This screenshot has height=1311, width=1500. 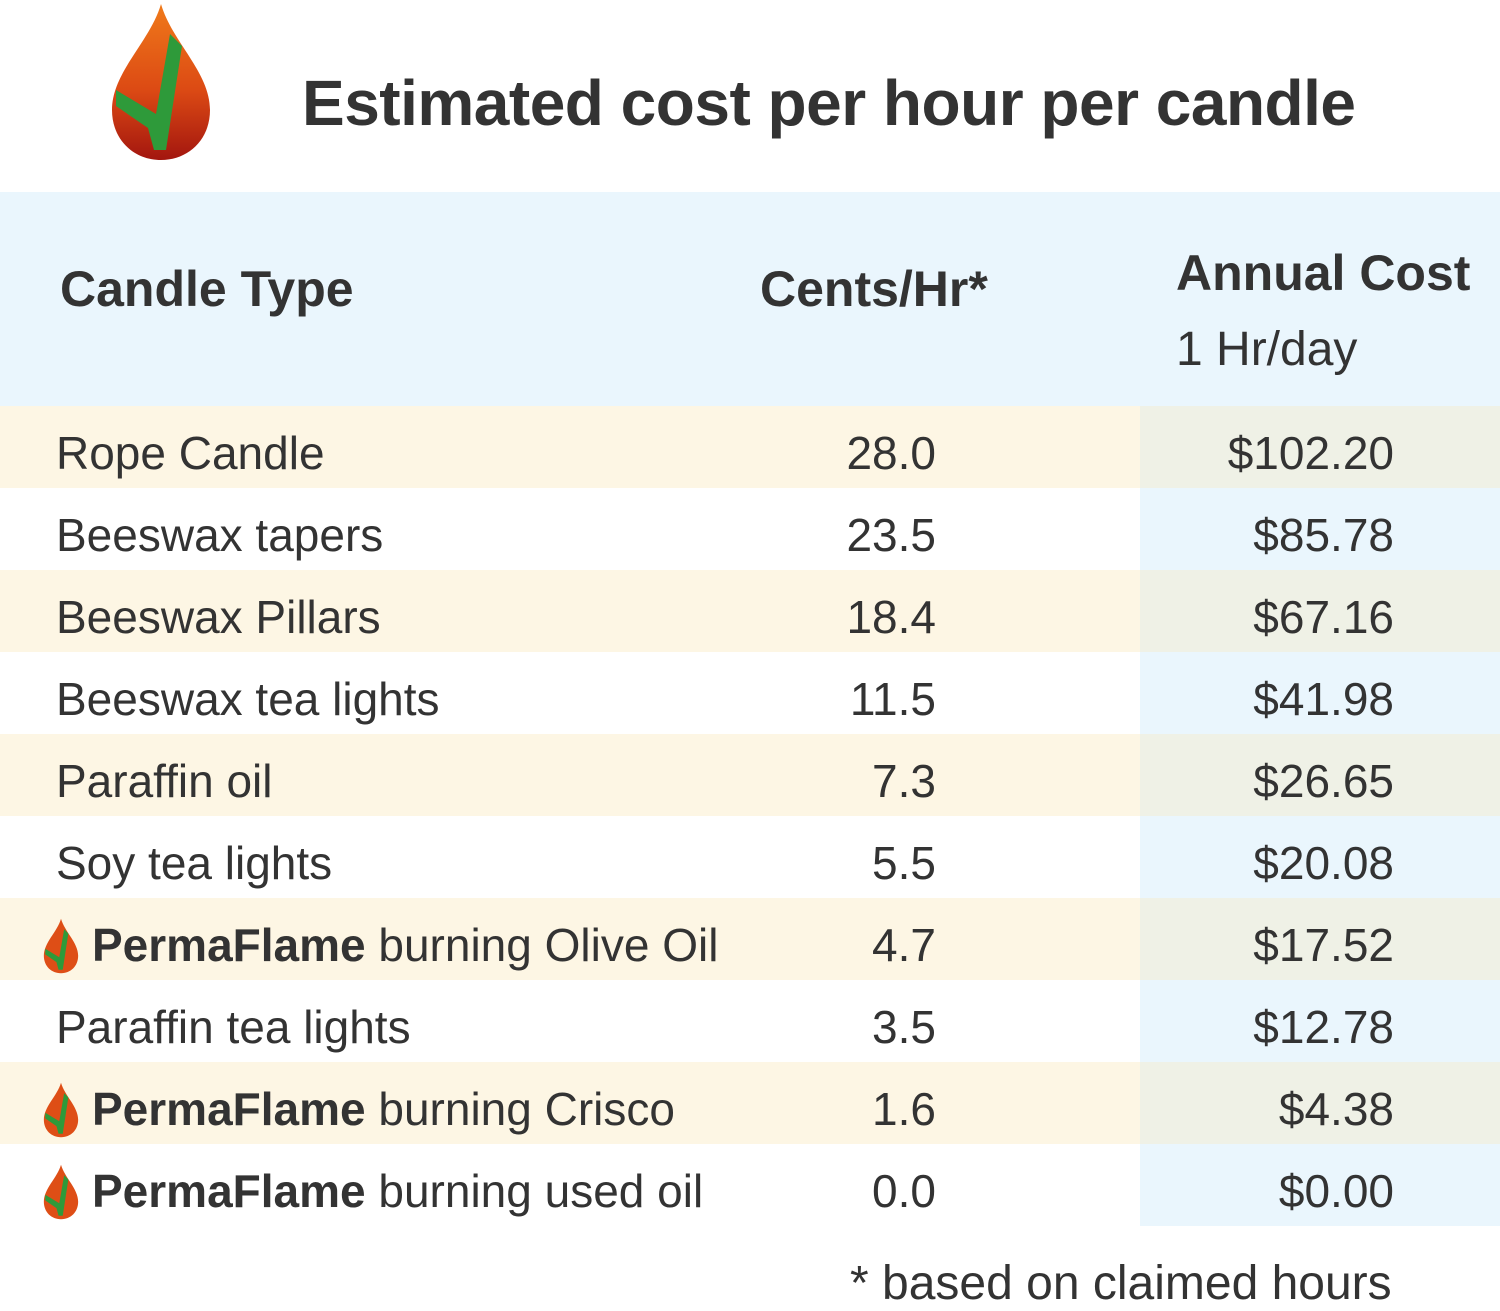 I want to click on cents-per-hour-cell: 11.5, so click(x=892, y=699).